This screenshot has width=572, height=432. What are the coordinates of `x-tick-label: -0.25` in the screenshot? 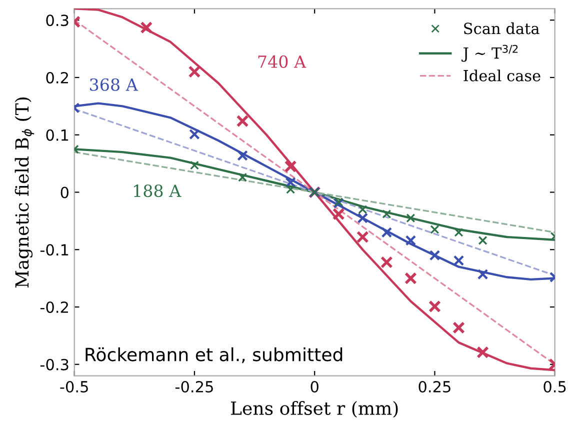 It's located at (194, 386).